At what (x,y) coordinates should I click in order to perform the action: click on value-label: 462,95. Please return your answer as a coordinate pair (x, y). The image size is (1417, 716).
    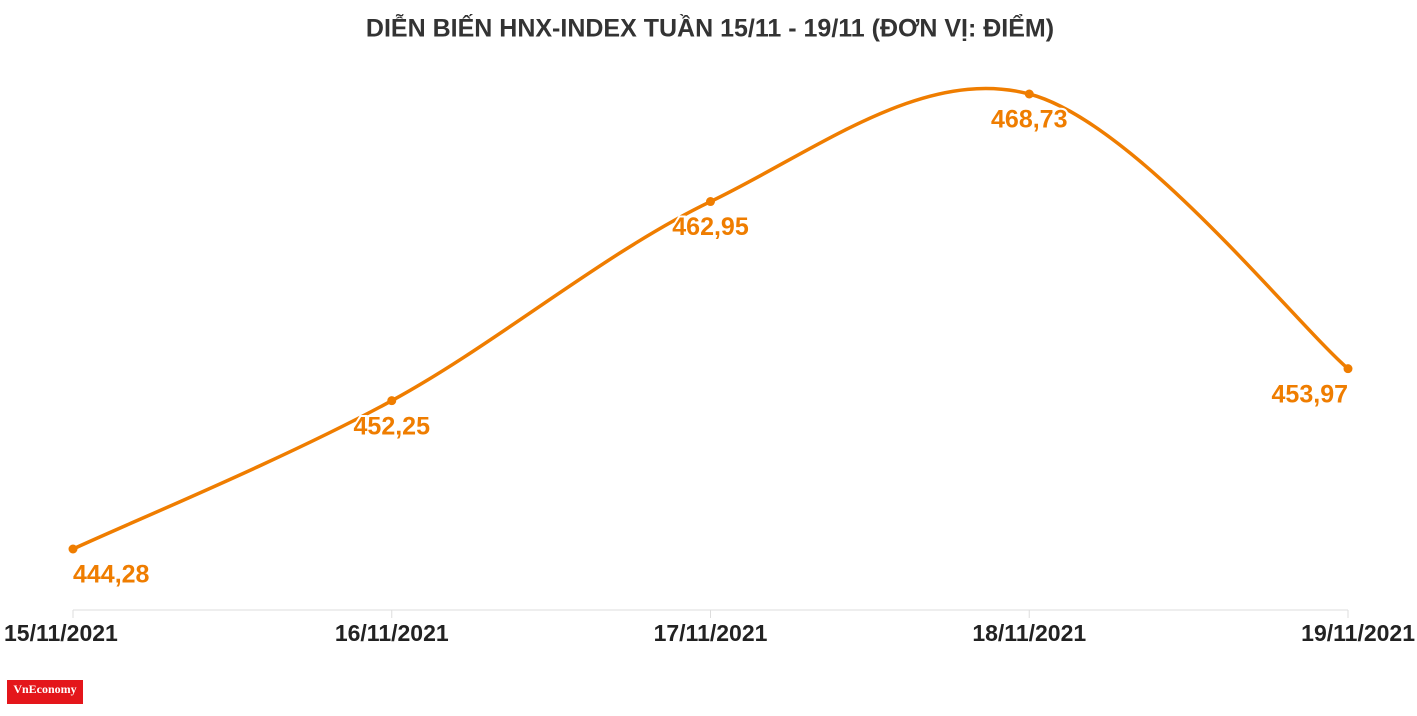
    Looking at the image, I should click on (710, 227).